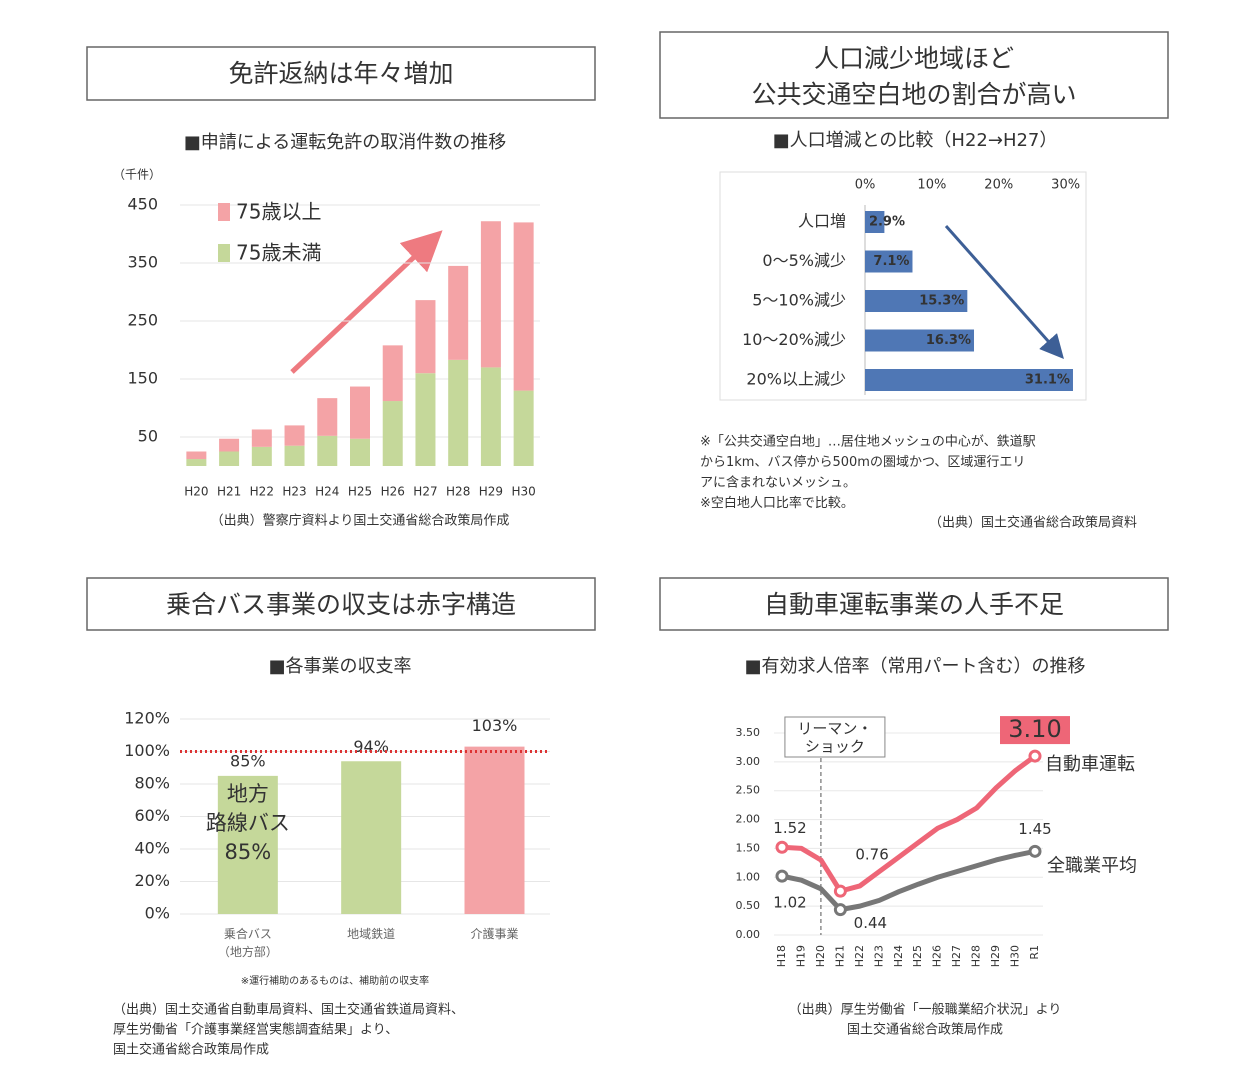  I want to click on chart-title: ■人口増減との比較（H22→H27）, so click(915, 140).